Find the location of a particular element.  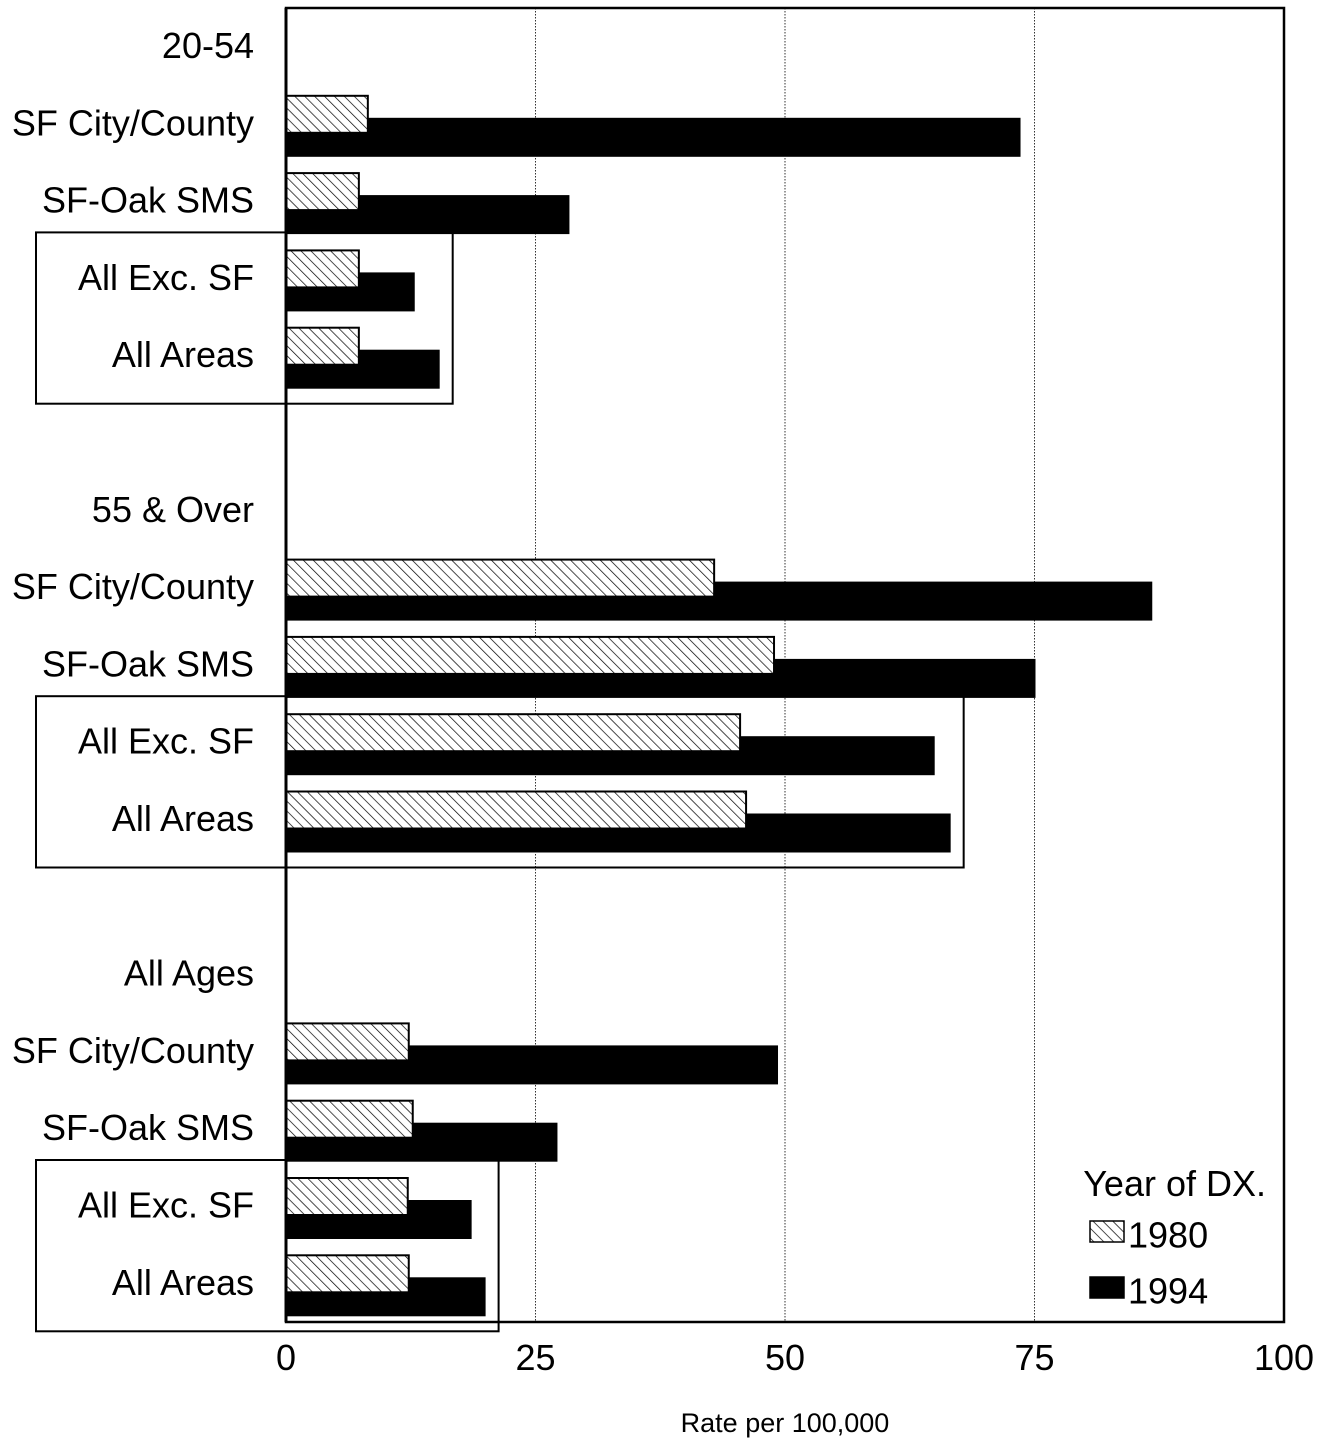

group-label: 55 & Over is located at coordinates (173, 509).